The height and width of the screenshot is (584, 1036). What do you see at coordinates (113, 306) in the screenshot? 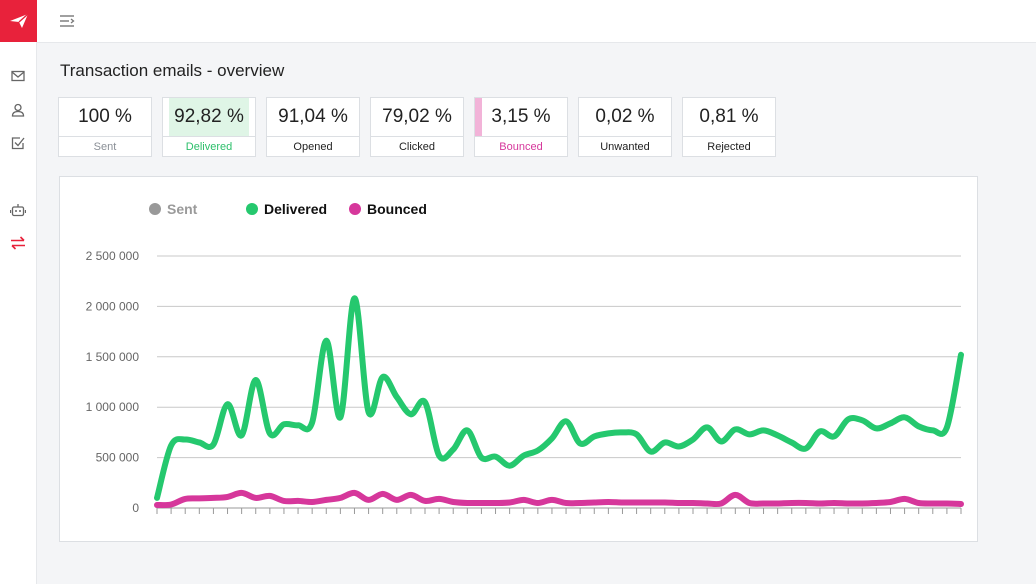
I see `y-tick-label: 2 000 000` at bounding box center [113, 306].